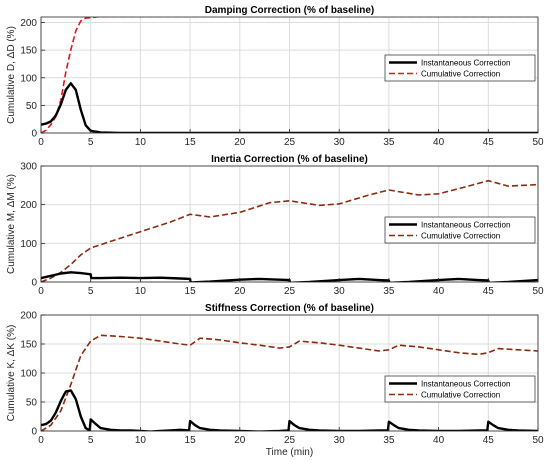 This screenshot has height=461, width=550. Describe the element at coordinates (11, 75) in the screenshot. I see `y-axis-label: Cumulative D, ΔD (%)` at that location.